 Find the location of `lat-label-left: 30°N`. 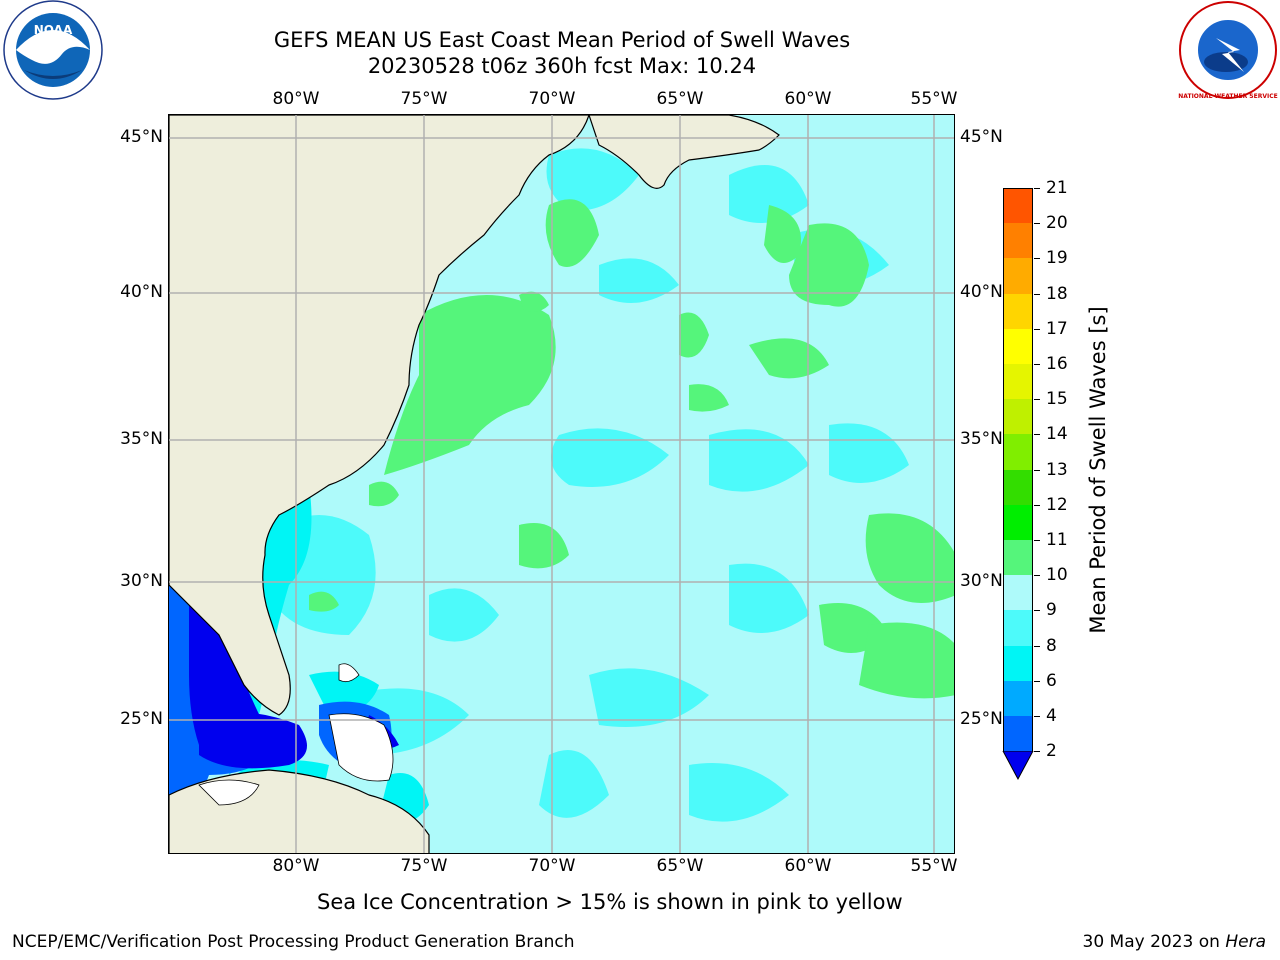

lat-label-left: 30°N is located at coordinates (141, 581).